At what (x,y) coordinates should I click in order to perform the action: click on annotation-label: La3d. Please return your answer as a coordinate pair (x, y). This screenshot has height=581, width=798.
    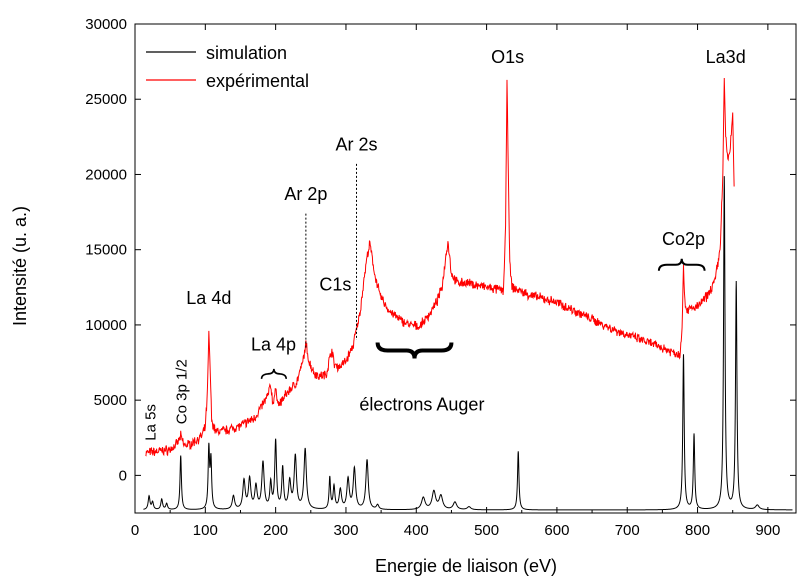
    Looking at the image, I should click on (726, 57).